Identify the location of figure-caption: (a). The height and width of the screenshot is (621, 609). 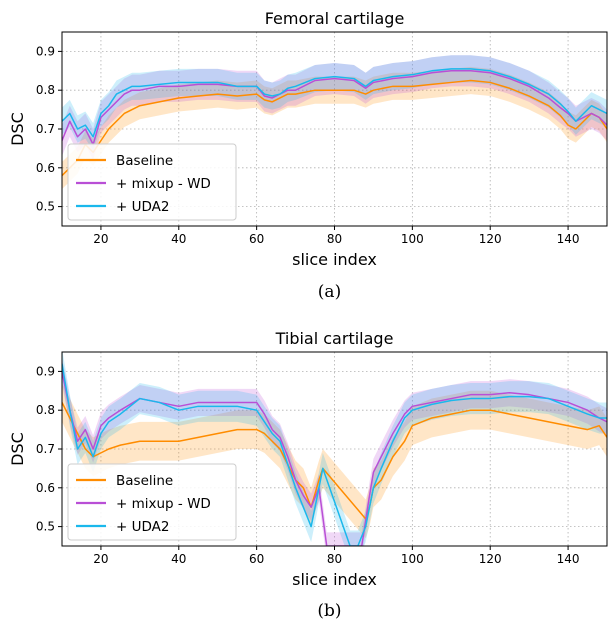
(329, 292).